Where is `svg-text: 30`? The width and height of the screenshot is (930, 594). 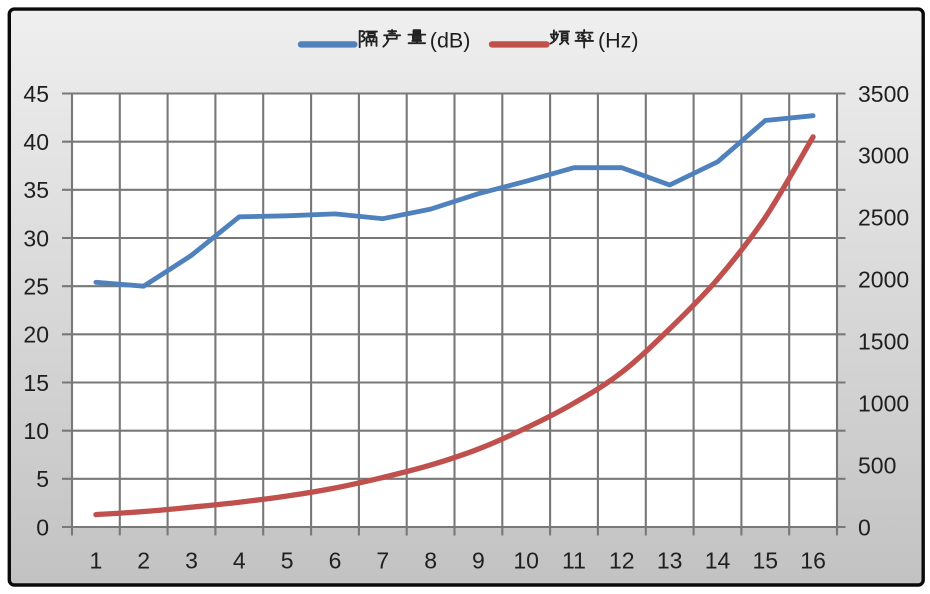
svg-text: 30 is located at coordinates (36, 238).